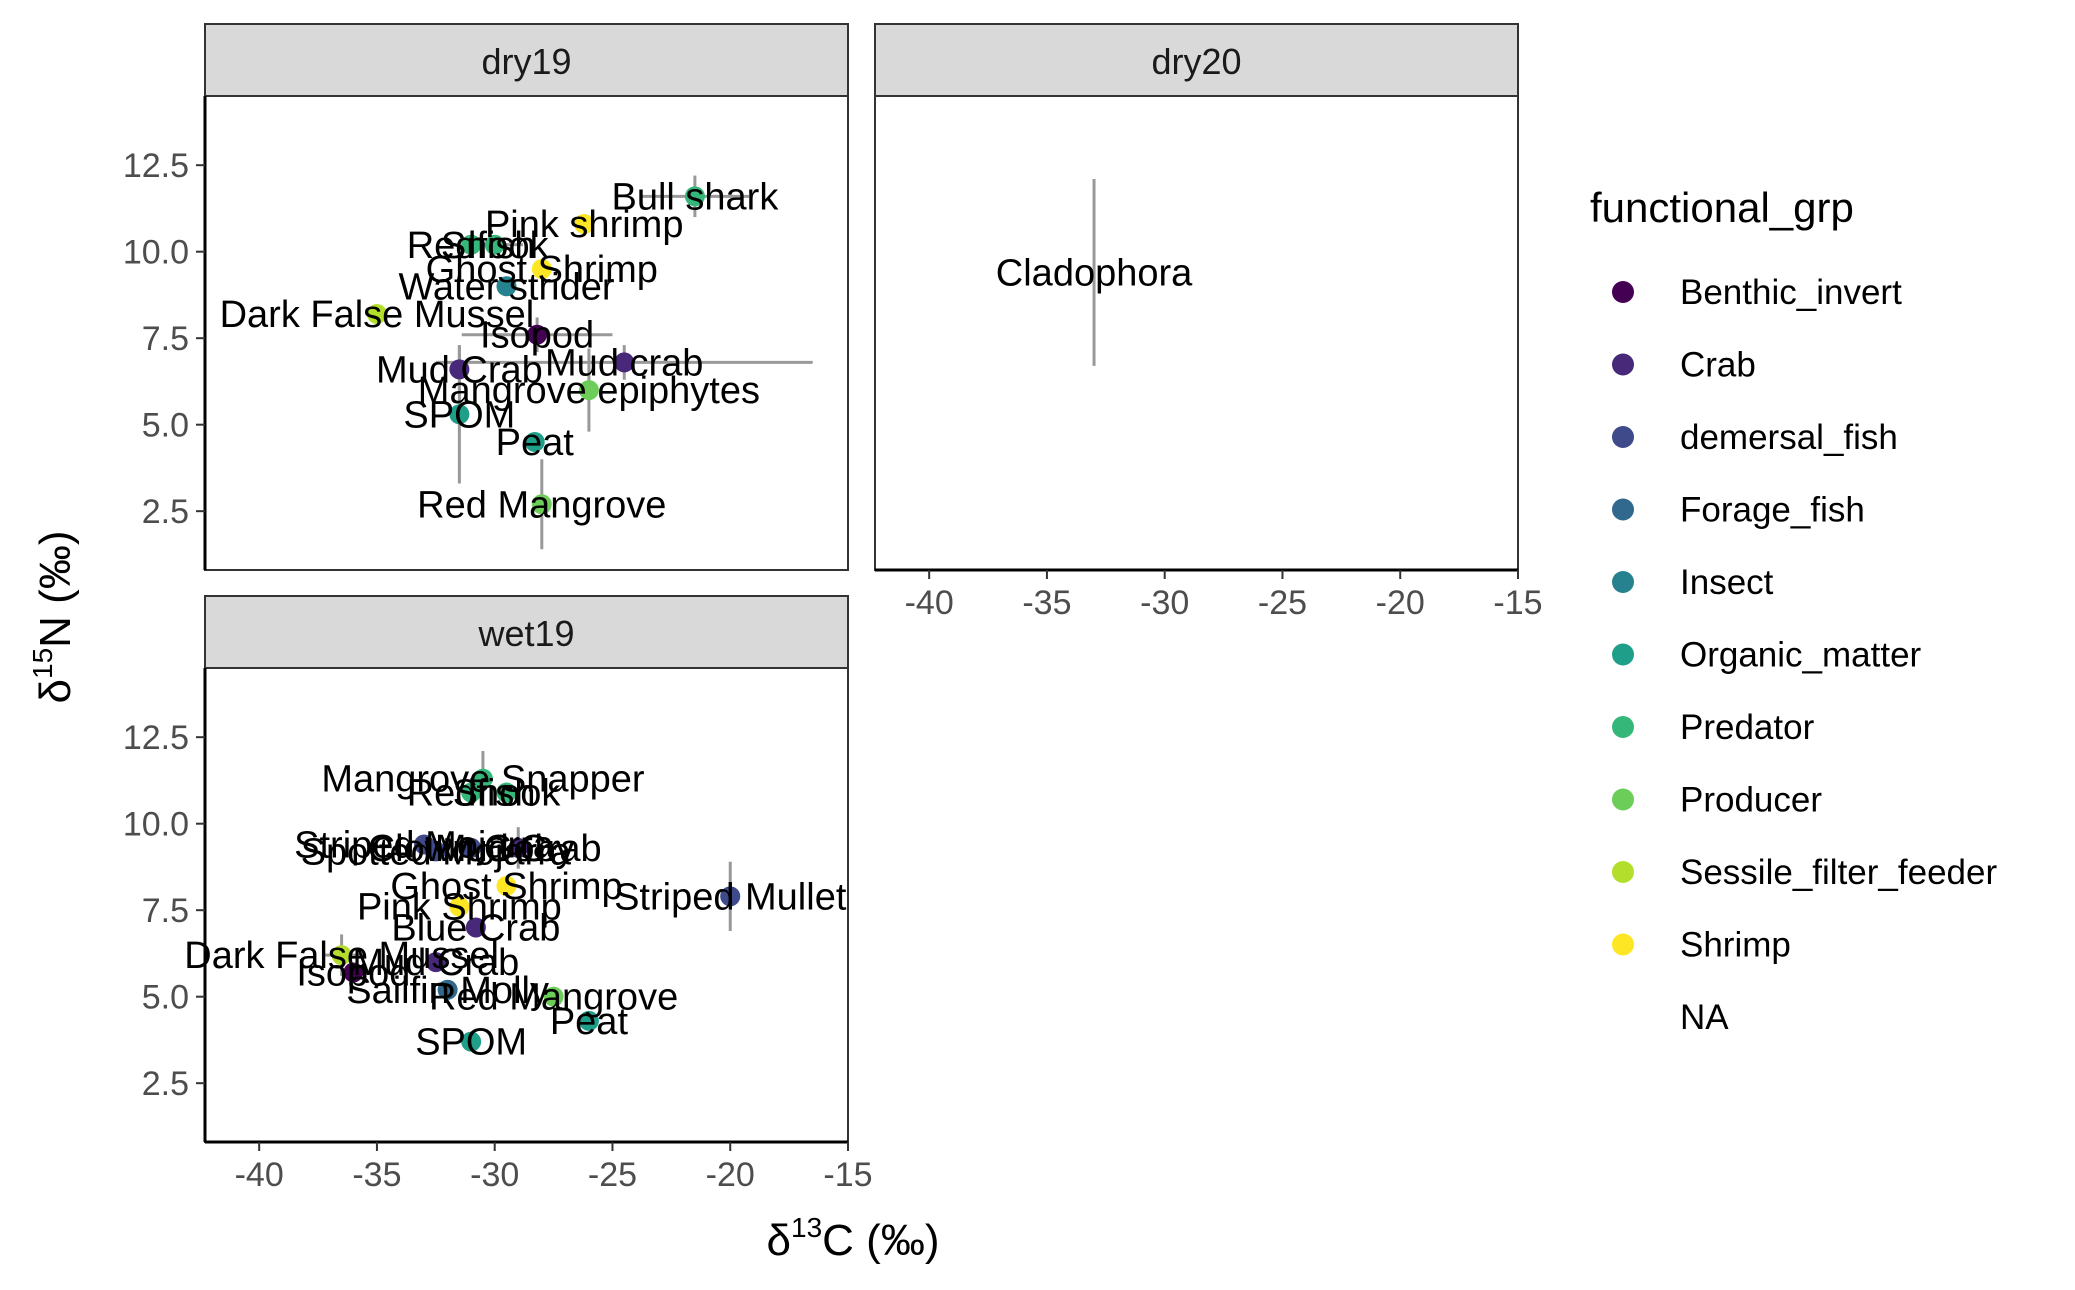 This screenshot has width=2075, height=1290. What do you see at coordinates (1838, 872) in the screenshot?
I see `legend-label: Sessile_filter_feeder` at bounding box center [1838, 872].